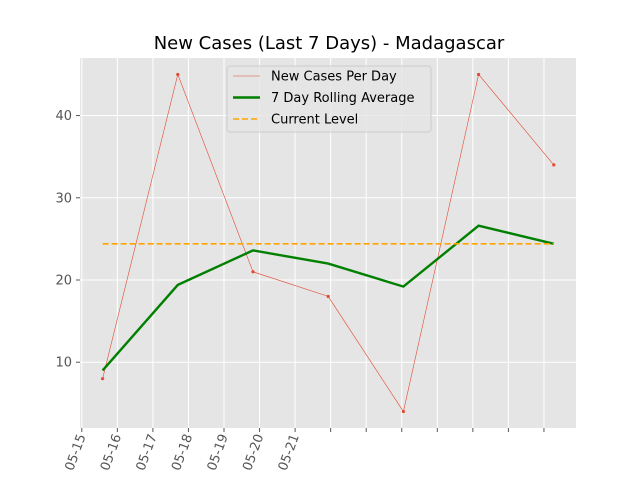  I want to click on legend-label: 7 Day Rolling Average, so click(342, 98).